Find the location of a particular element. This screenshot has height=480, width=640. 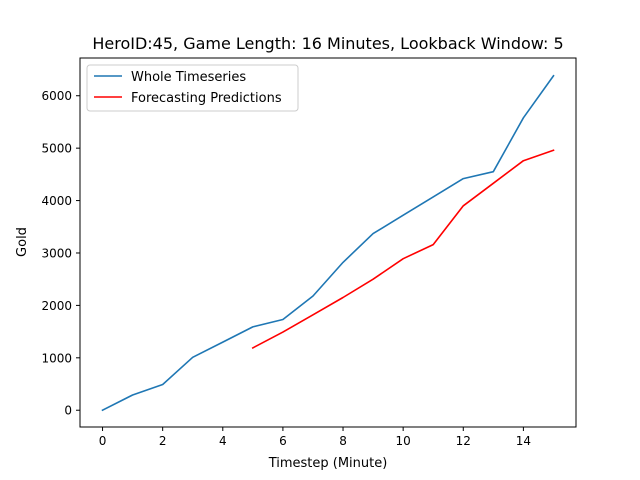

x-tick-label: 2 is located at coordinates (163, 441).